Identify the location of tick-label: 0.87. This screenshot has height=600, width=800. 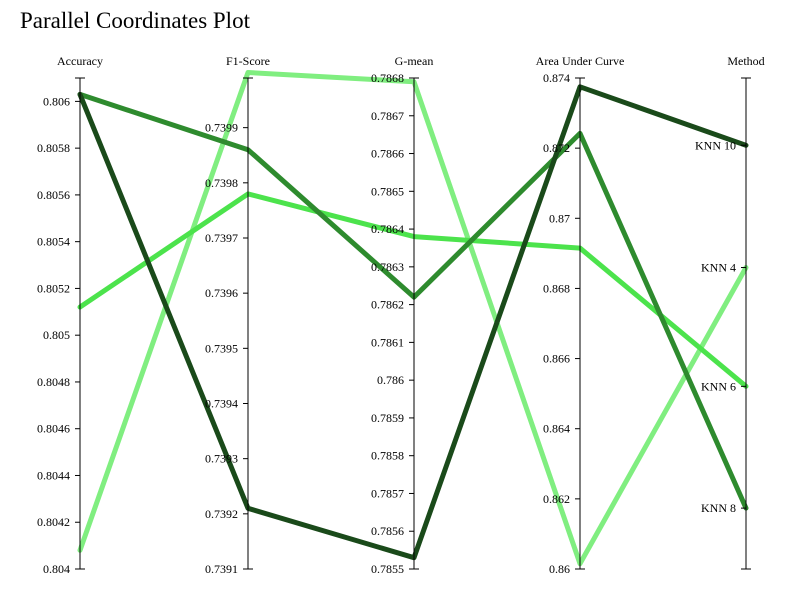
(559, 218).